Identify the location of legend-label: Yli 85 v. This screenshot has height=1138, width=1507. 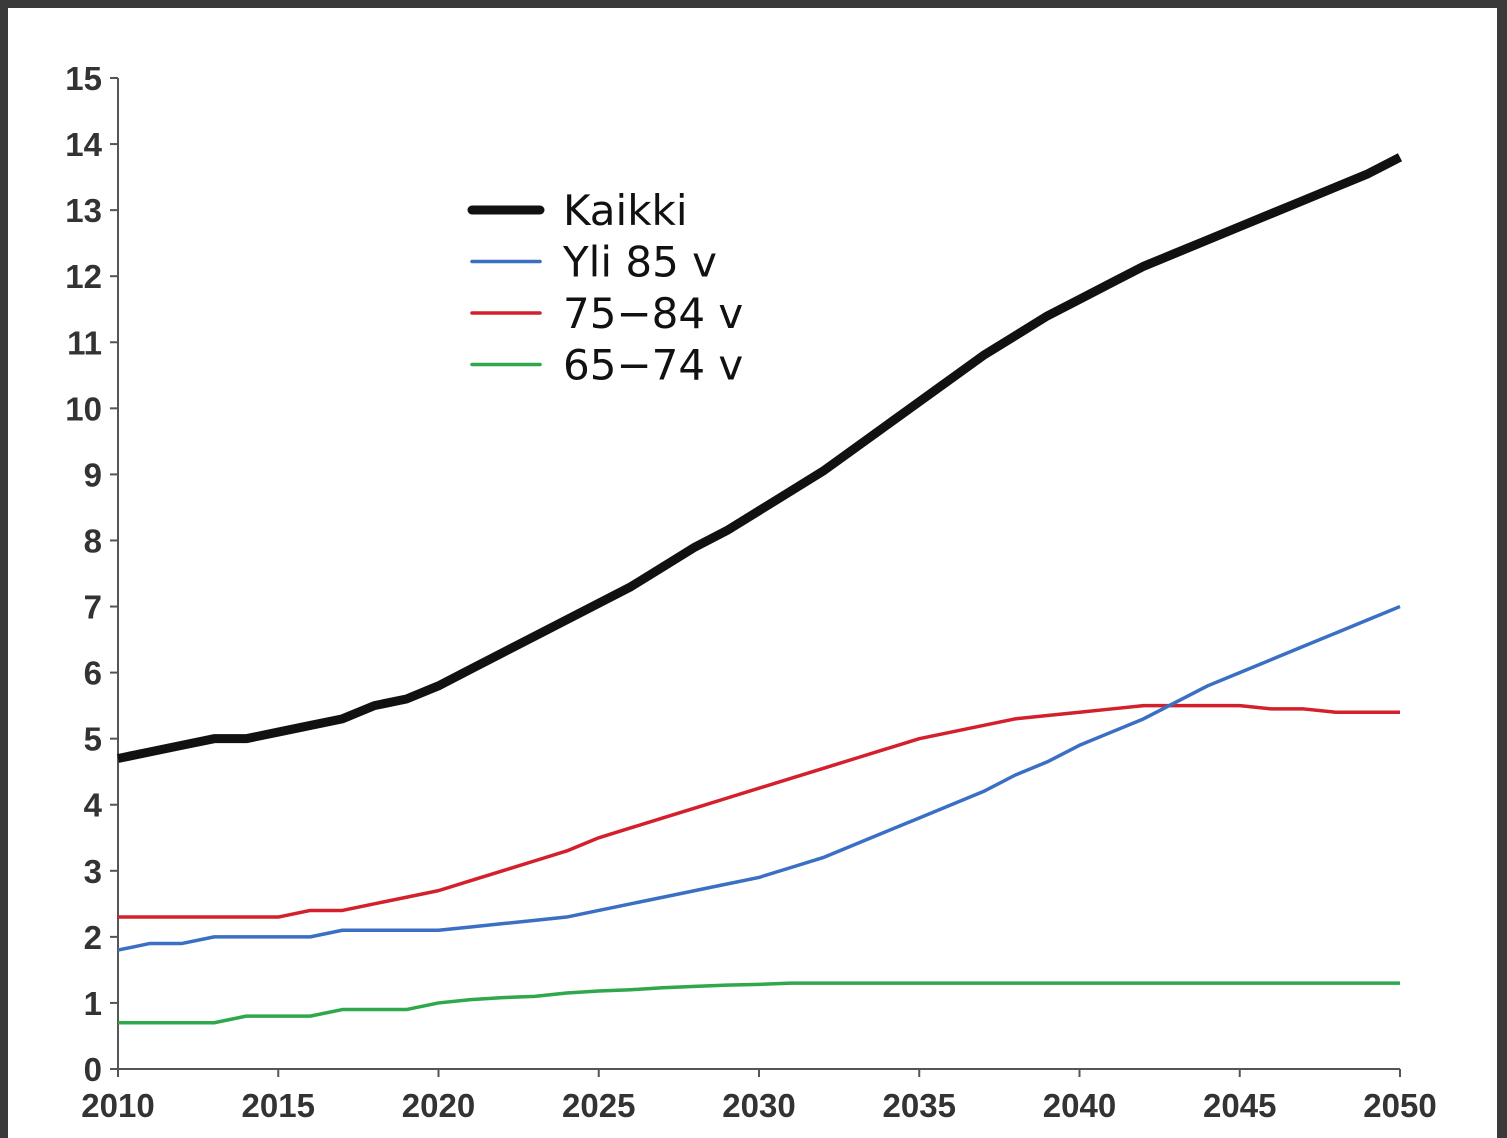
(639, 262).